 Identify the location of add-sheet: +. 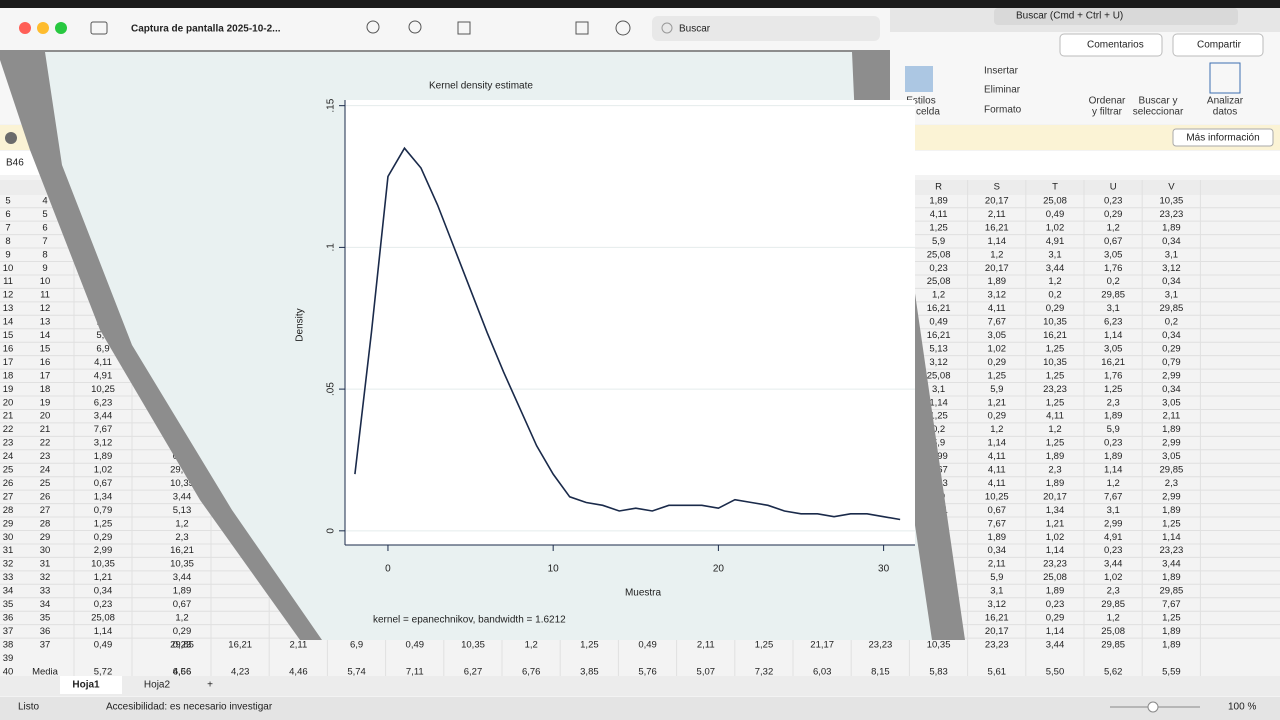
(210, 685).